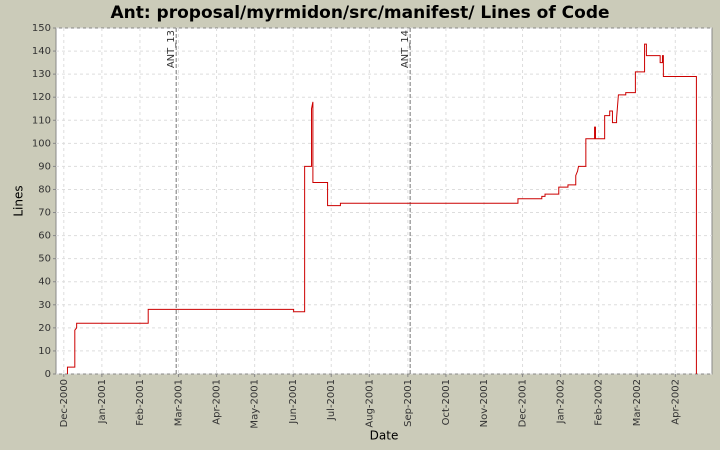  What do you see at coordinates (44, 328) in the screenshot?
I see `y-tick-label: 20` at bounding box center [44, 328].